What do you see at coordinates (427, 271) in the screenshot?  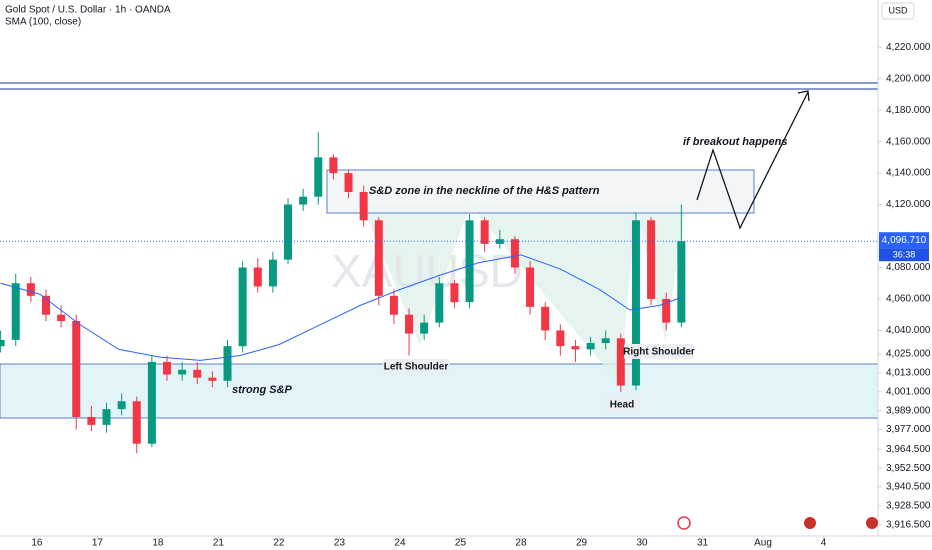 I see `watermark: XAUUSD` at bounding box center [427, 271].